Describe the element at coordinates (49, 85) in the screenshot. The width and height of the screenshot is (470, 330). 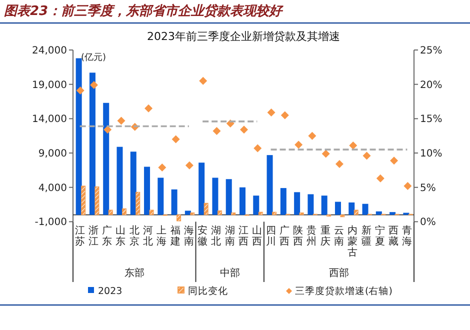
I see `y-tick-label: 19,000` at that location.